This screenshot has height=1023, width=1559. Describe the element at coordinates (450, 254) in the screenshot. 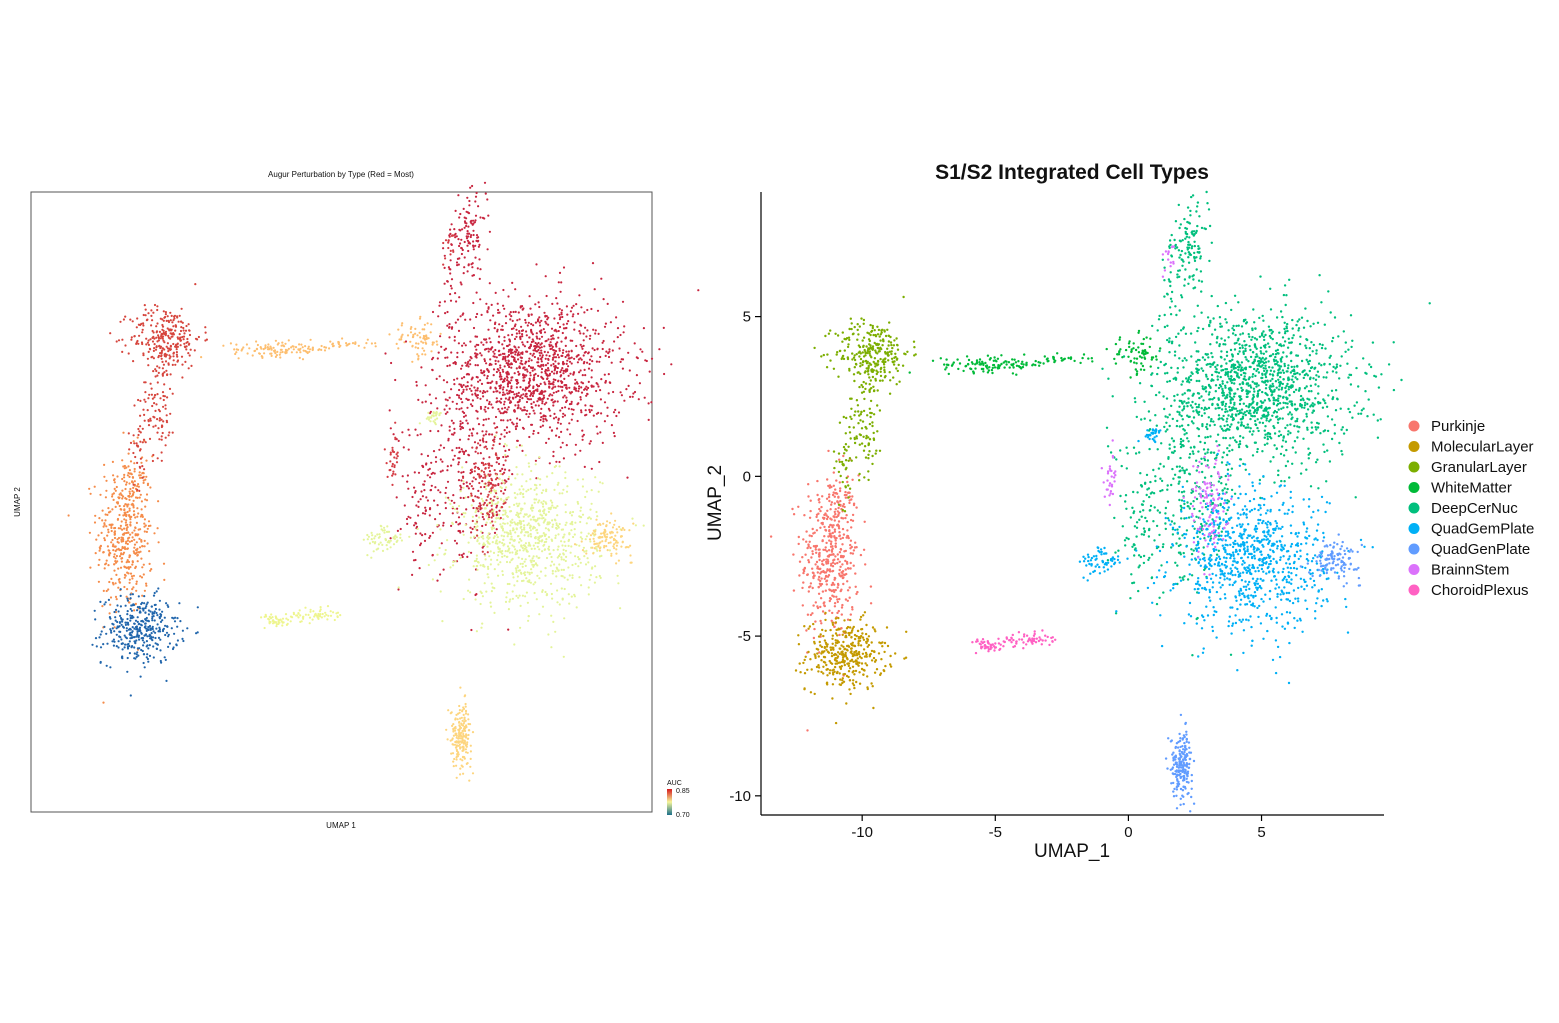

I see `augur-point-brainnstem` at that location.